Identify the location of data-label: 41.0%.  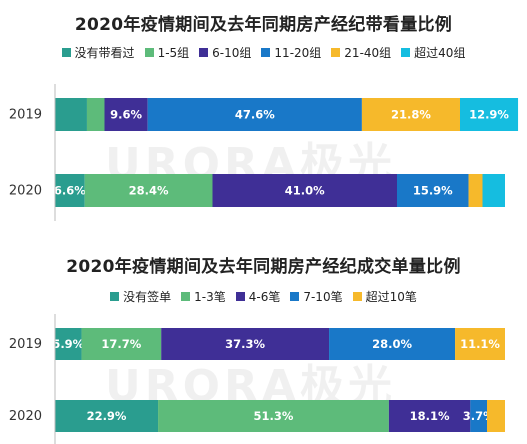
(305, 191).